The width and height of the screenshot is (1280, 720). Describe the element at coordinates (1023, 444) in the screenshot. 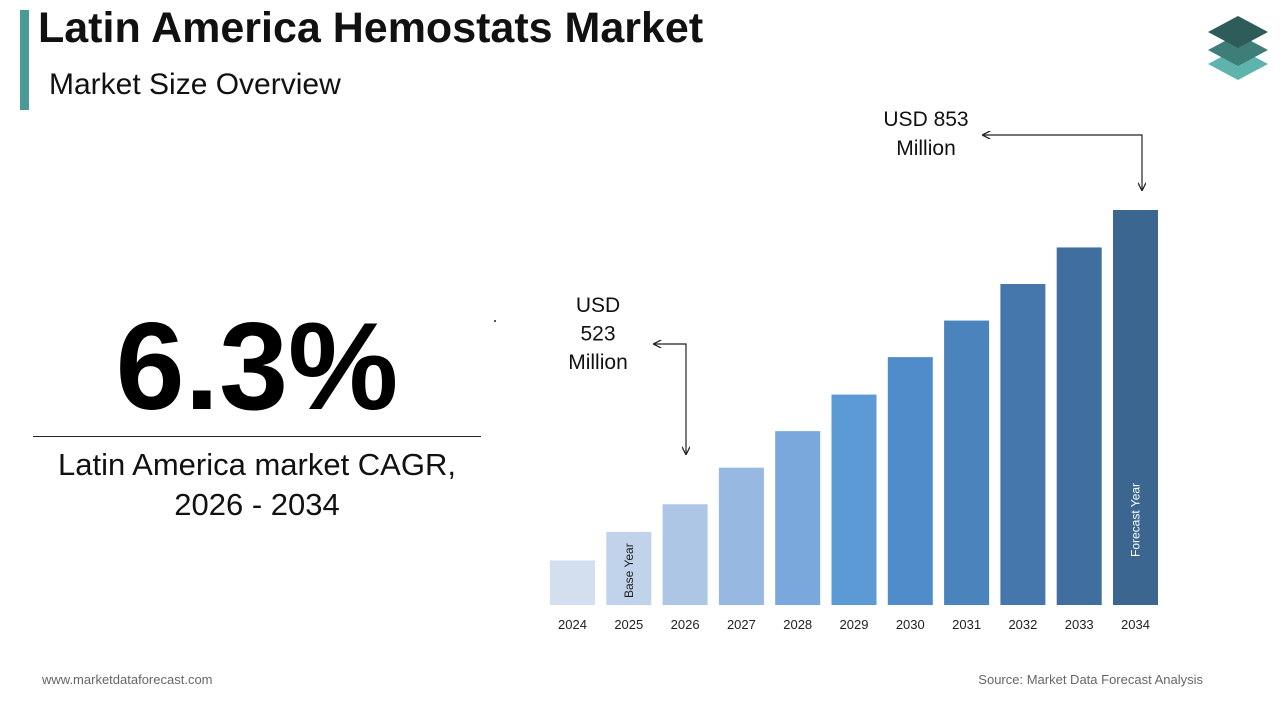

I see `bar-2032` at that location.